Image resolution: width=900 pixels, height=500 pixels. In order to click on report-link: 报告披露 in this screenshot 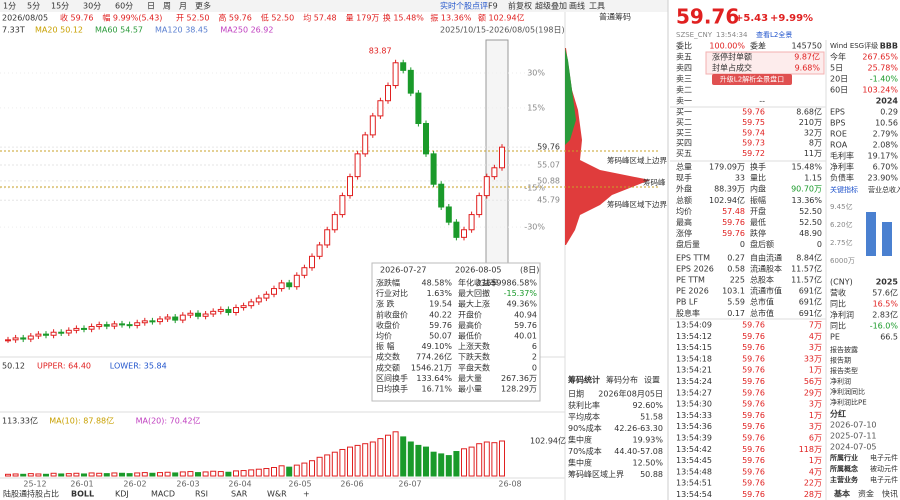, I will do `click(844, 349)`.